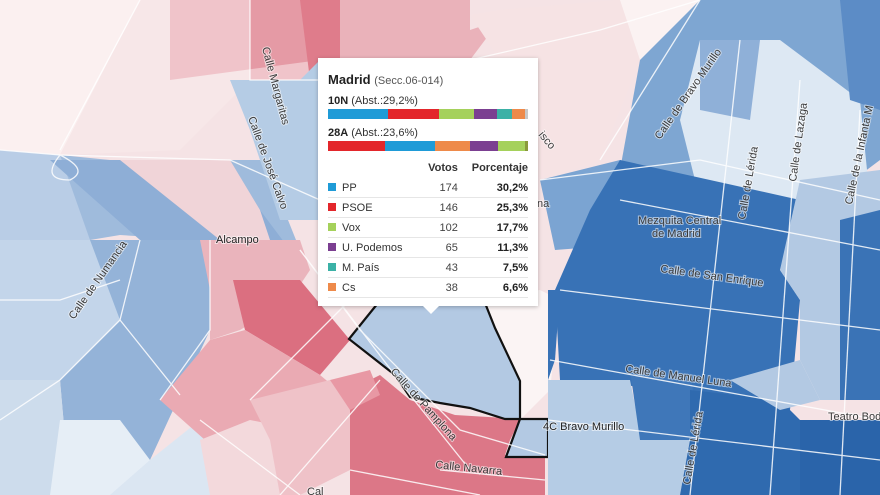  I want to click on percentage-header: Porcentaje, so click(499, 168).